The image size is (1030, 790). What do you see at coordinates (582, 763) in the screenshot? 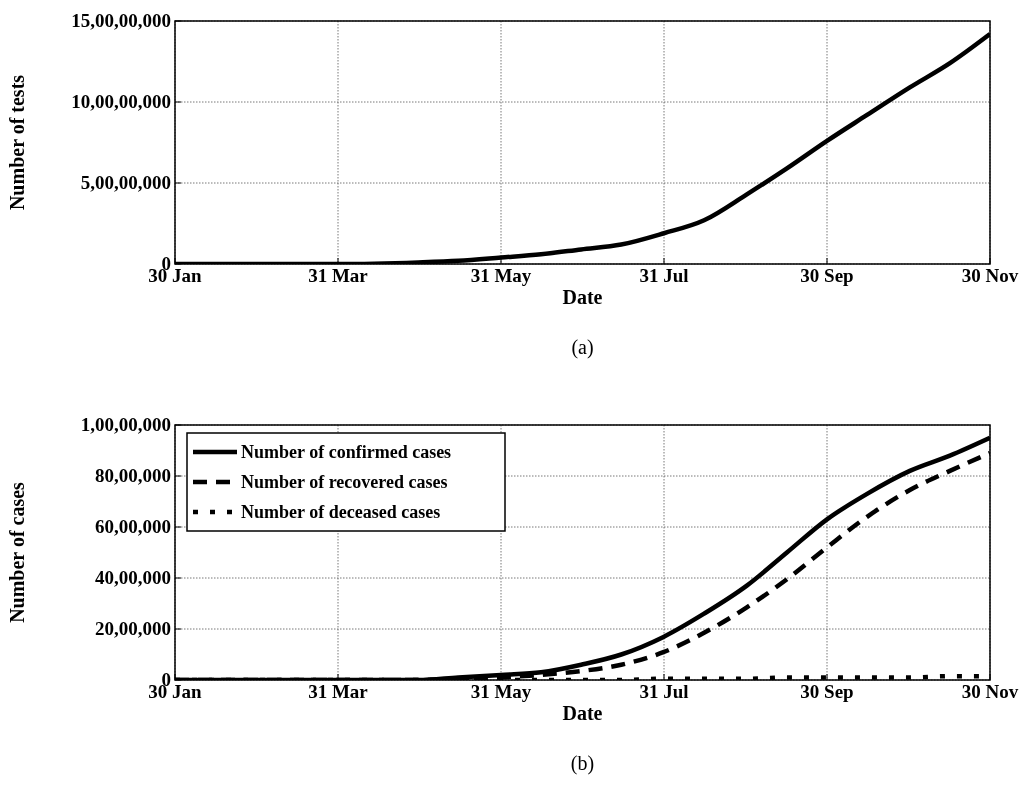
I see `text: (b)` at bounding box center [582, 763].